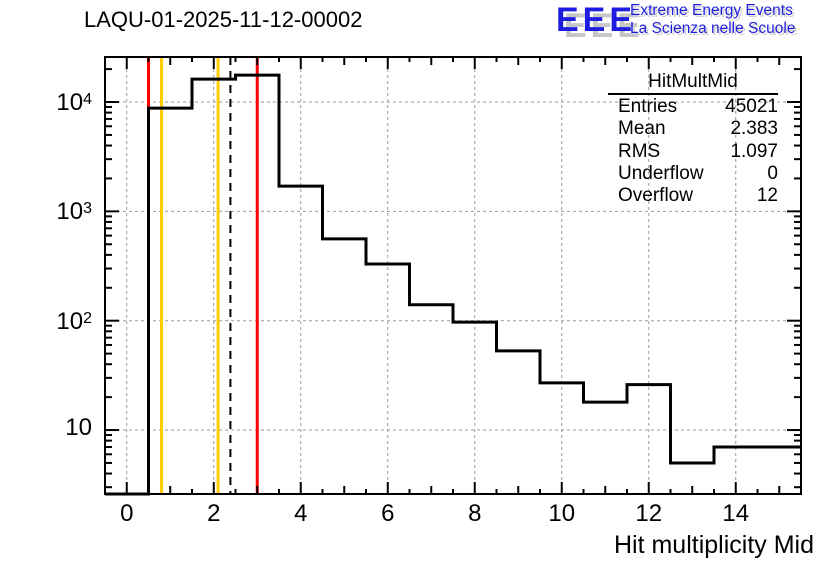 This screenshot has width=836, height=572. Describe the element at coordinates (711, 10) in the screenshot. I see `eee-logo-line1: Extreme Energy Events` at that location.